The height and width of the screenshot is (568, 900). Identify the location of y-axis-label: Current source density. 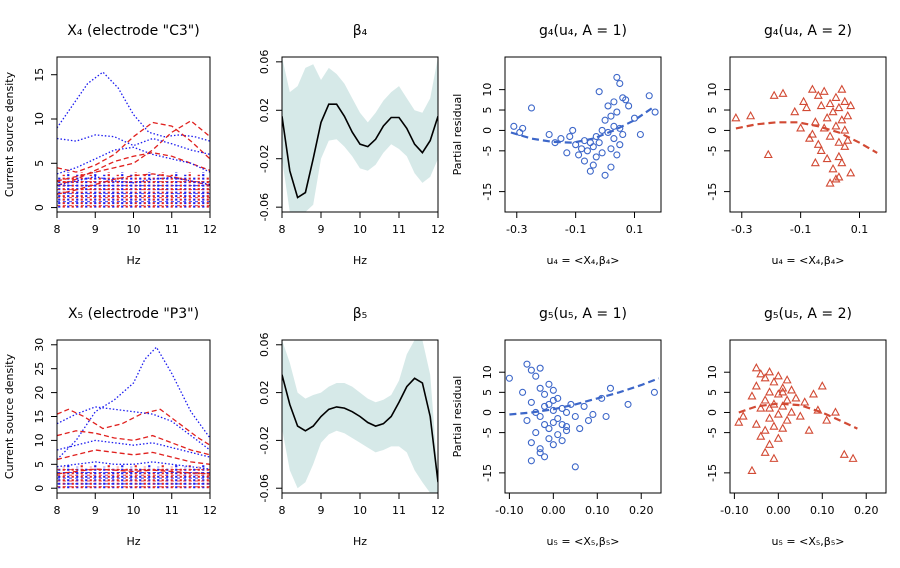
(9, 134).